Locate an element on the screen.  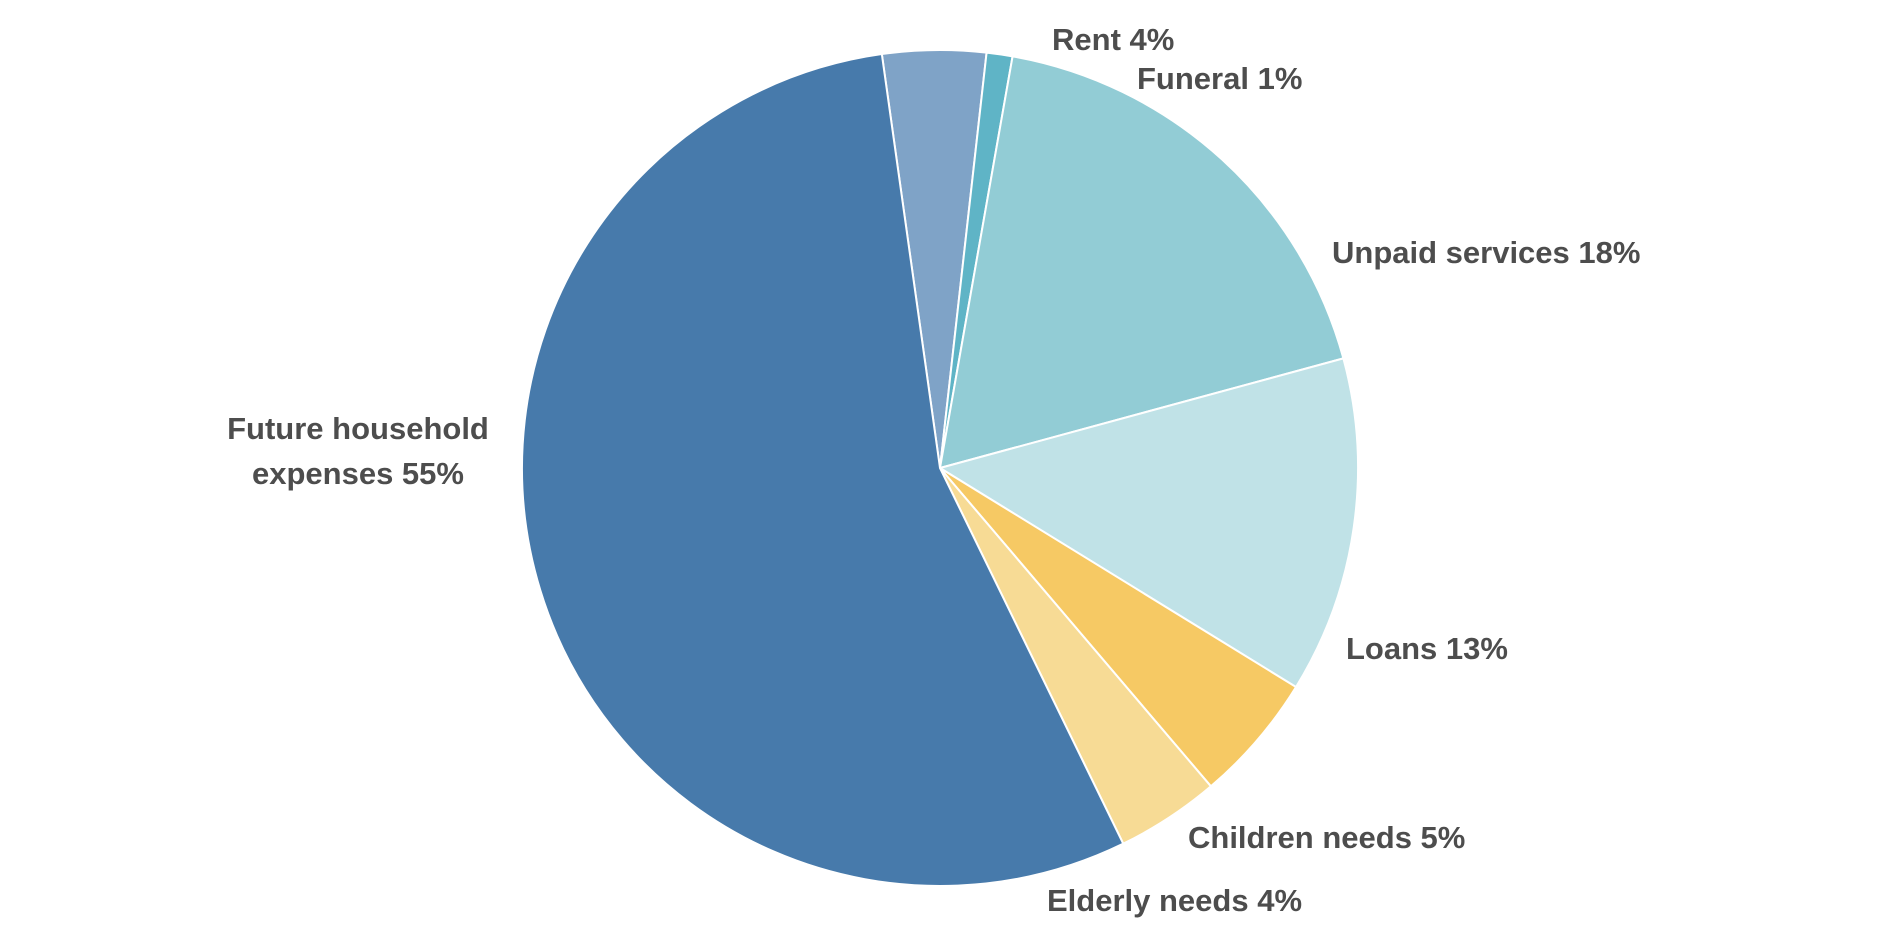
slice-label-funeral: Funeral 1% is located at coordinates (1219, 78).